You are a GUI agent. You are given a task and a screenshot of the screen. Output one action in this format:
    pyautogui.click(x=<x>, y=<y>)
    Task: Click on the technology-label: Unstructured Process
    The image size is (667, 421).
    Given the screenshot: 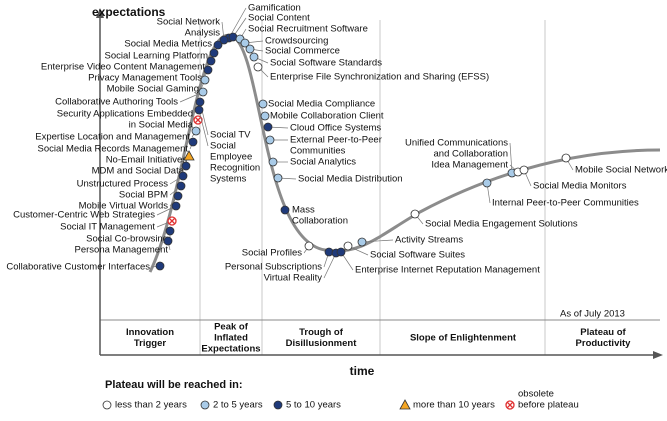 What is the action you would take?
    pyautogui.click(x=123, y=184)
    